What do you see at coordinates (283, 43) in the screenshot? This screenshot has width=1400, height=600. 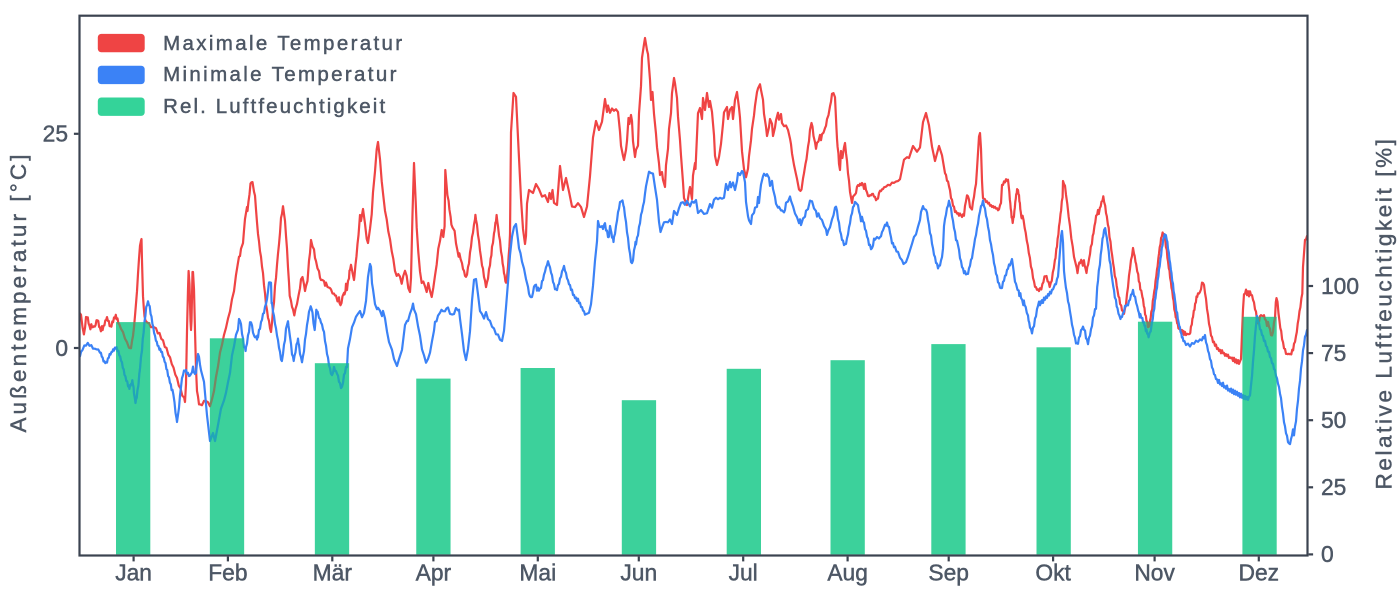 I see `svg-text: Maximale Temperatur` at bounding box center [283, 43].